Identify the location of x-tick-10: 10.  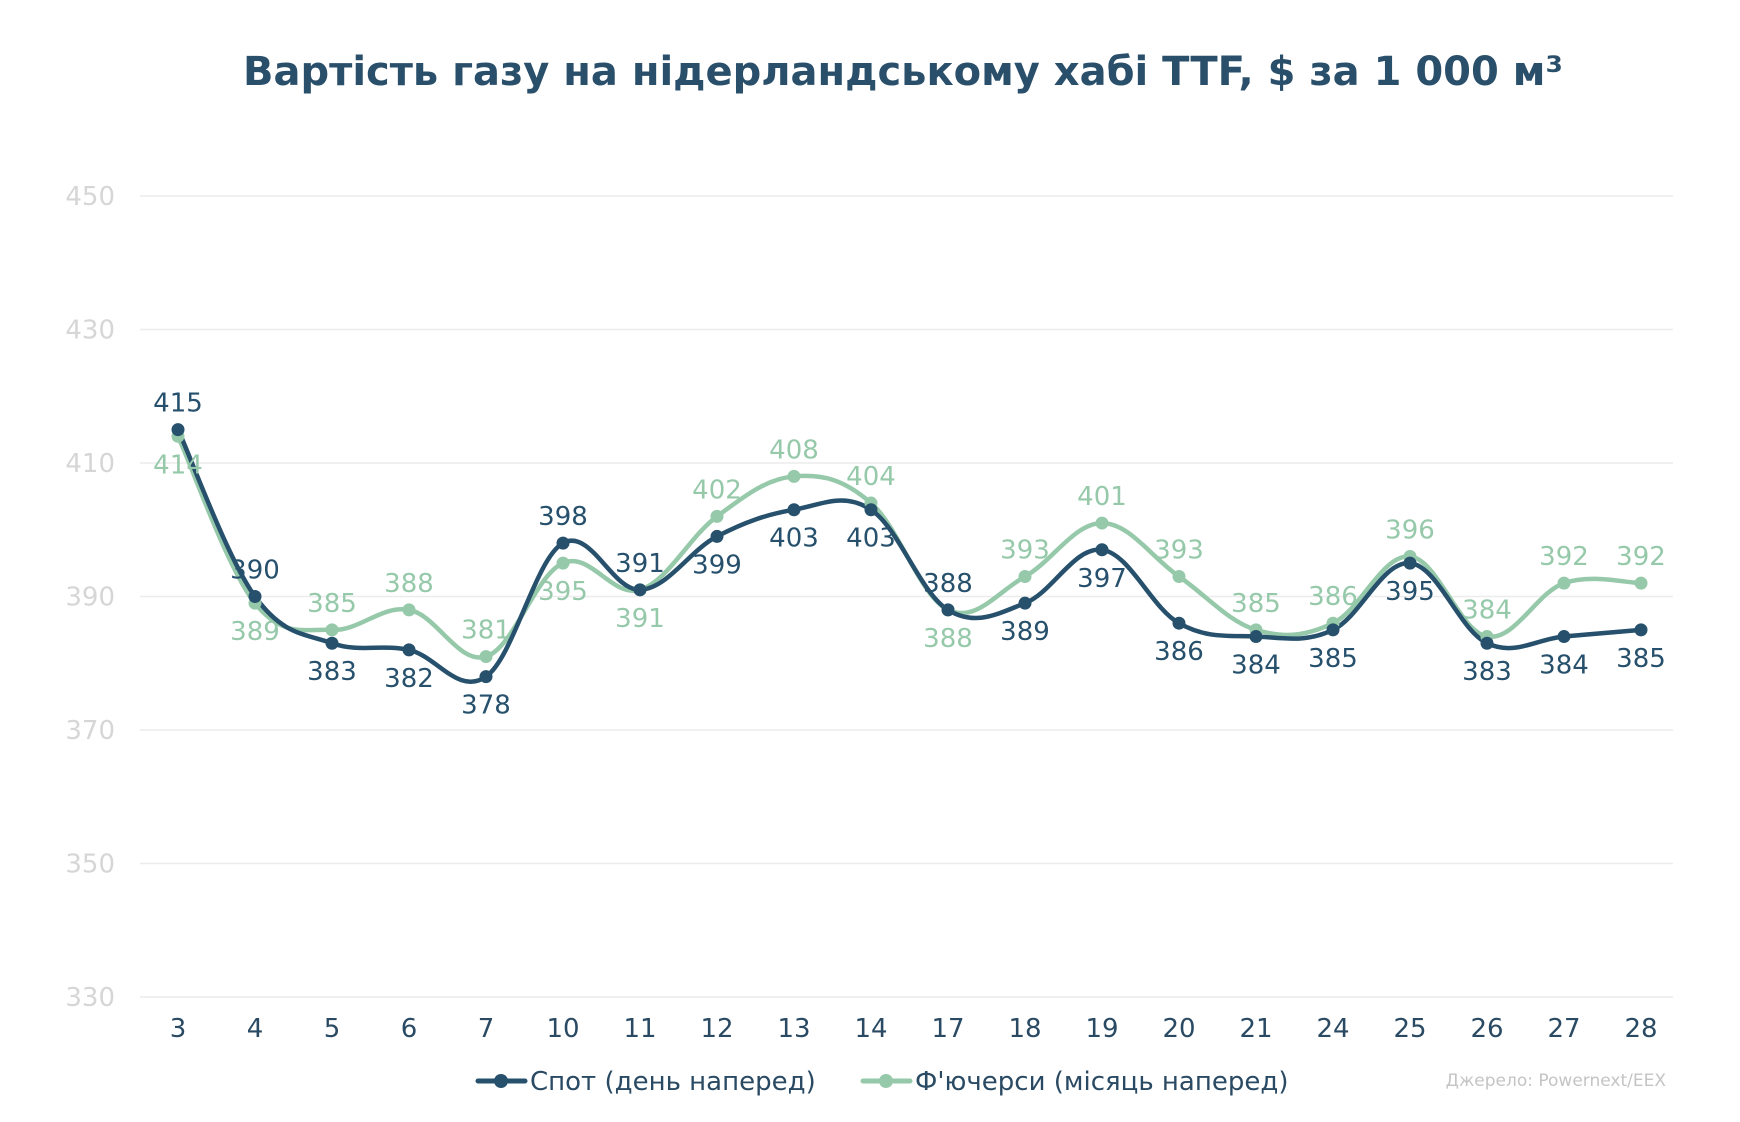
(562, 1029).